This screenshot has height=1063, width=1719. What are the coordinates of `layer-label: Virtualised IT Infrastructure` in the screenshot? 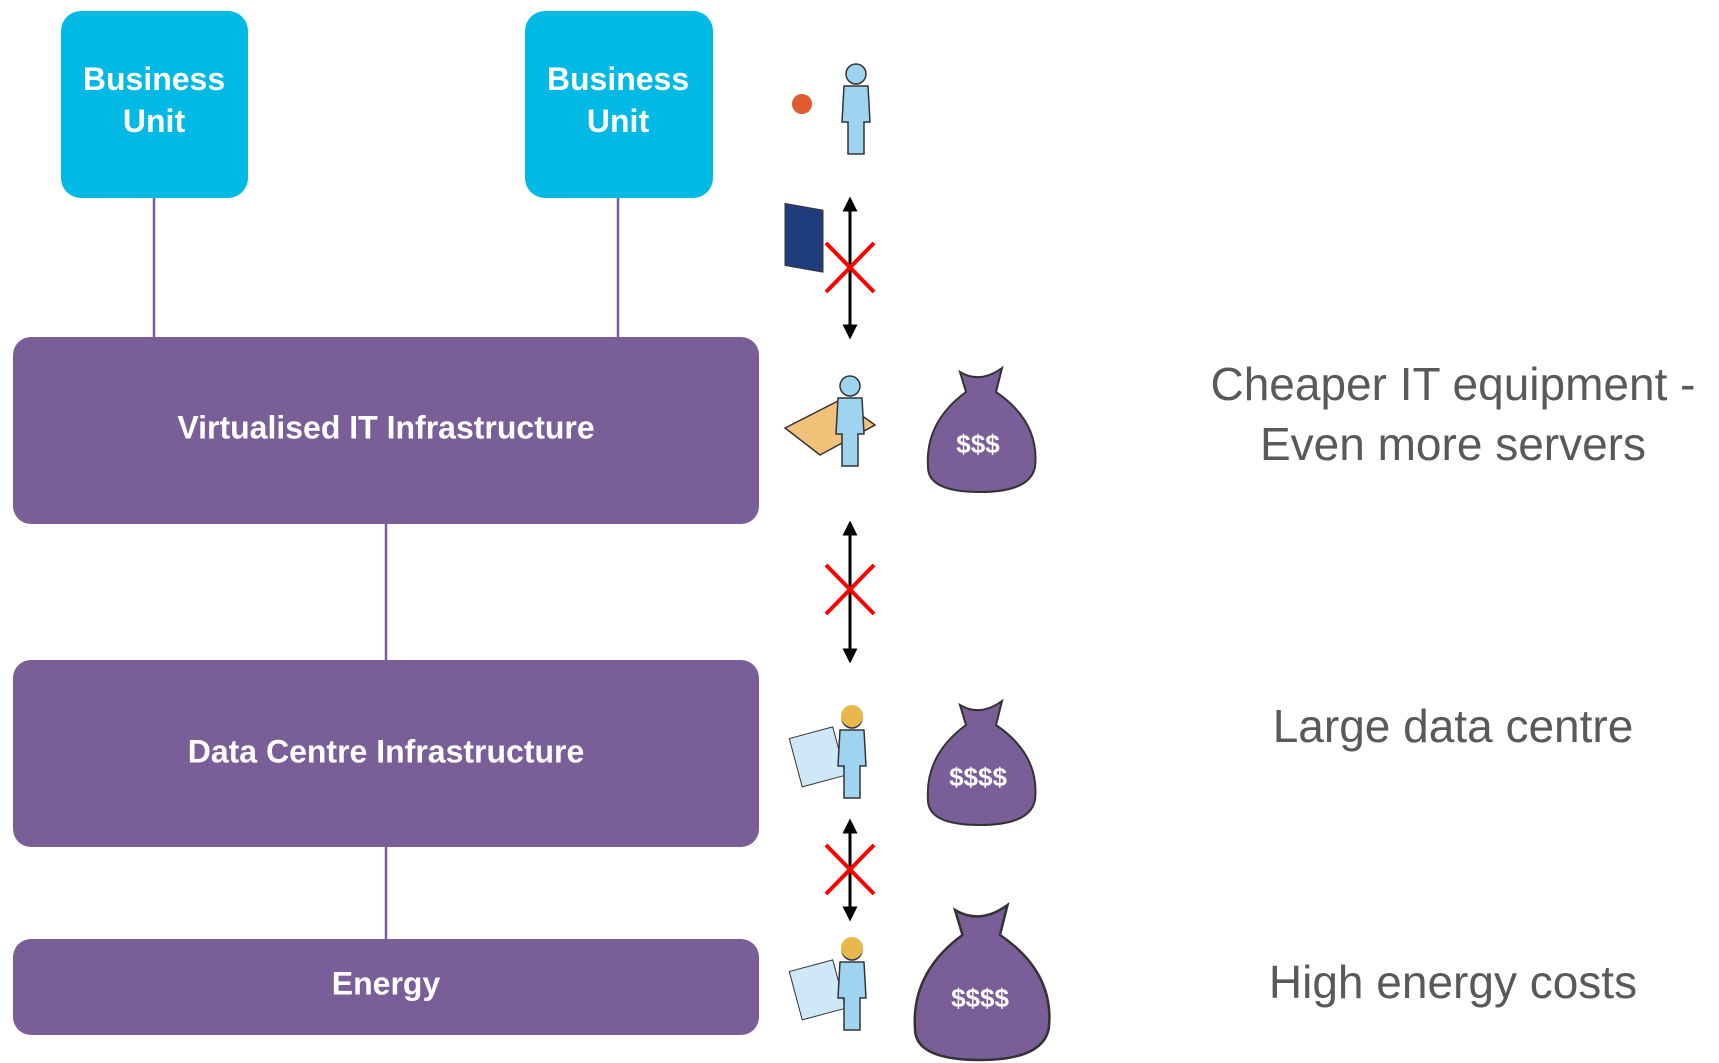 It's located at (385, 427).